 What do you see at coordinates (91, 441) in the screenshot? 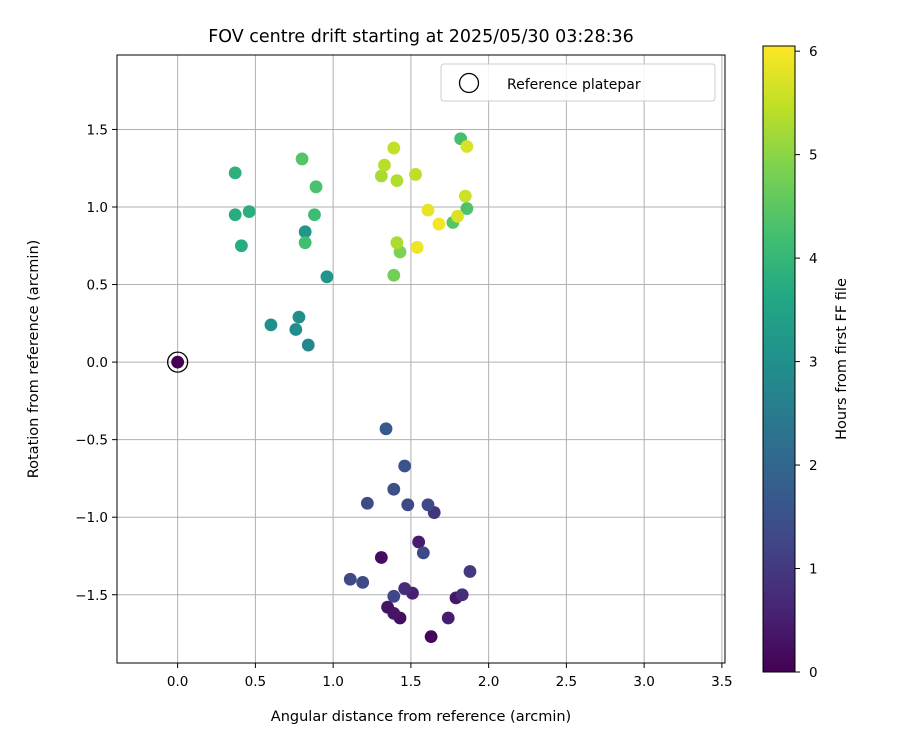
I see `y-tick-label: −0.5` at bounding box center [91, 441].